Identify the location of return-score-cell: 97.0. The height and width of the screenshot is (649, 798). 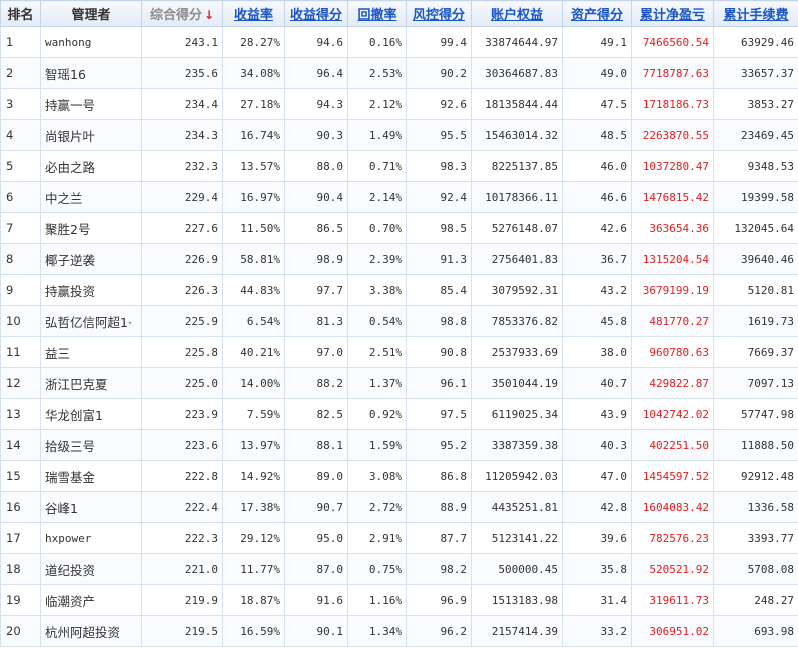
(316, 352).